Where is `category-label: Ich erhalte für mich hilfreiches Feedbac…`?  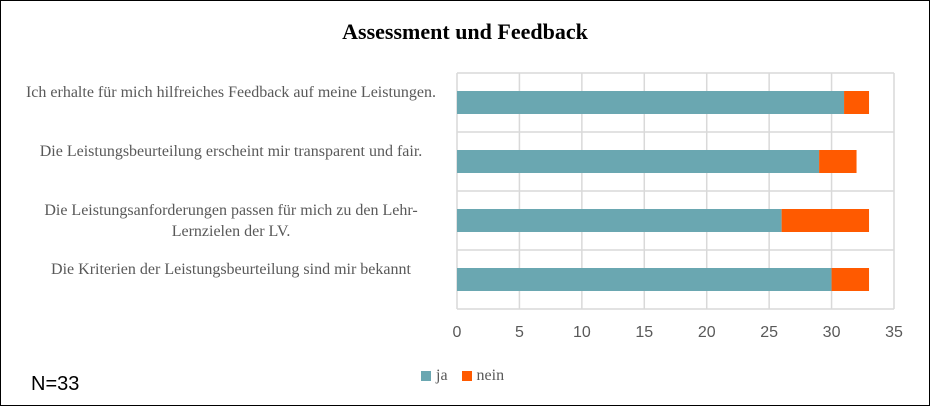 category-label: Ich erhalte für mich hilfreiches Feedbac… is located at coordinates (231, 92).